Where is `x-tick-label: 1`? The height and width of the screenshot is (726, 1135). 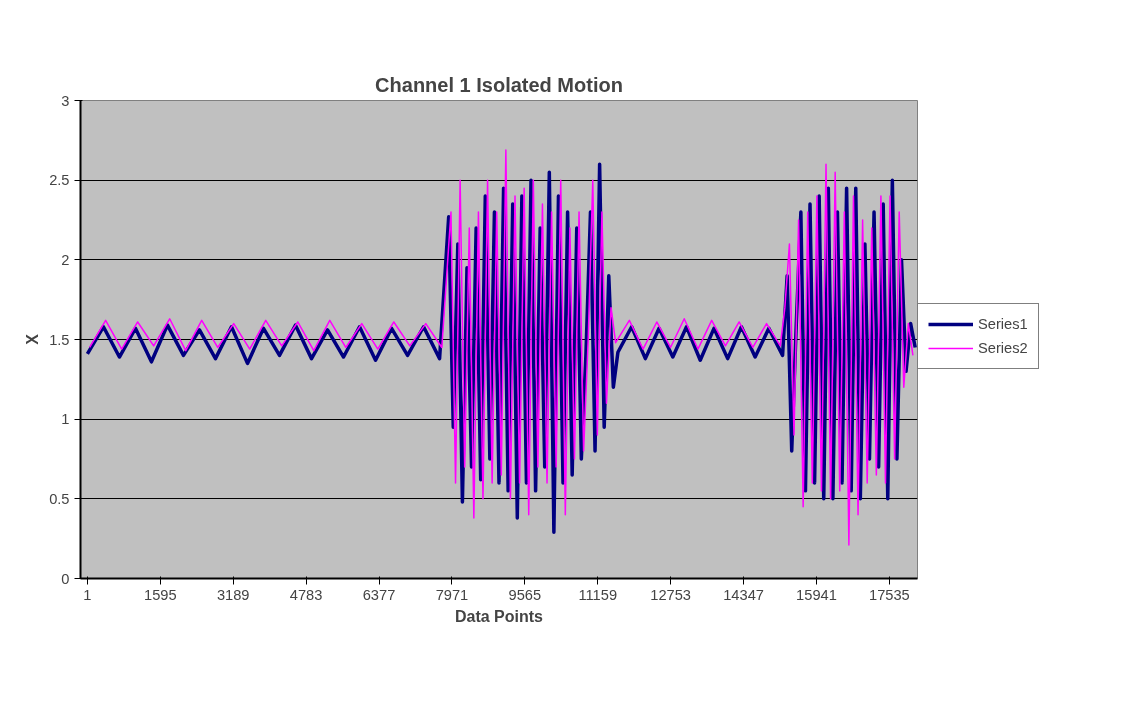 x-tick-label: 1 is located at coordinates (87, 594).